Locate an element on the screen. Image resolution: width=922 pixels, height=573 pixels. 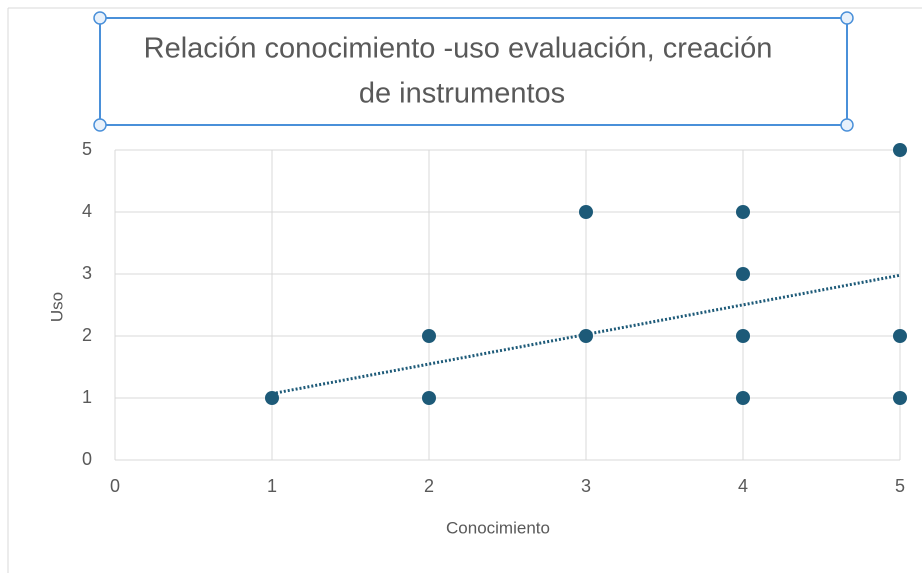
trendline is located at coordinates (586, 334).